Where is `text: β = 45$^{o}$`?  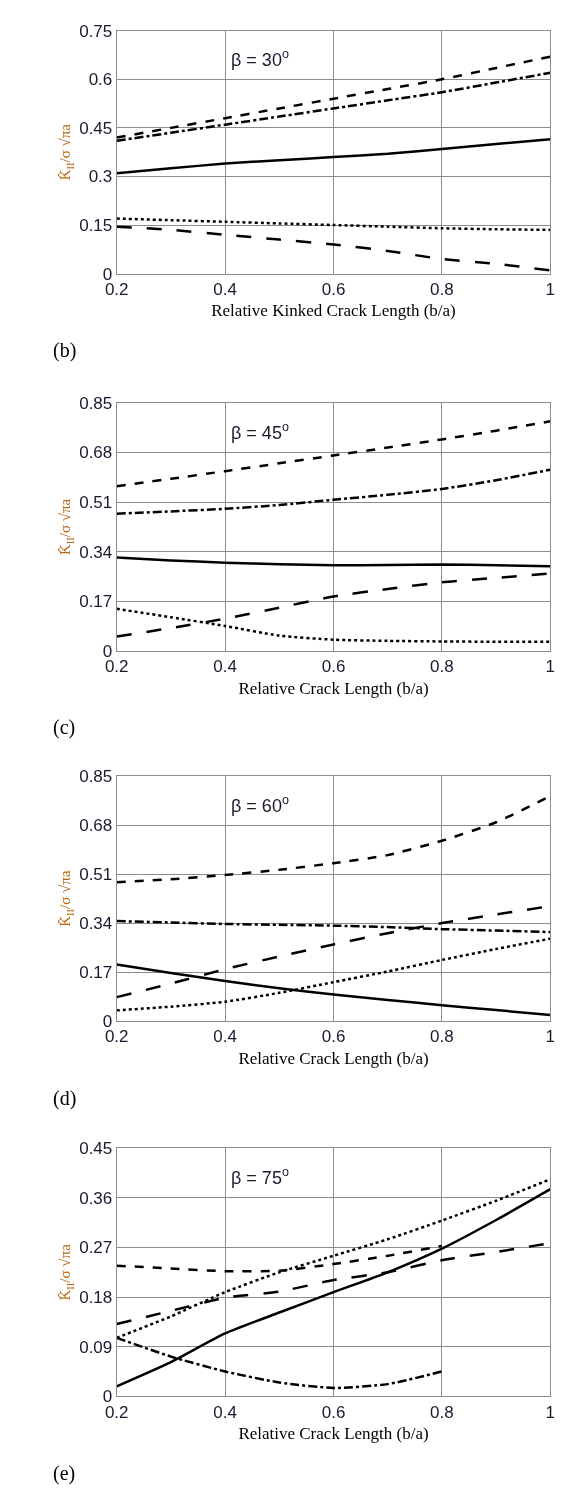
text: β = 45$^{o}$ is located at coordinates (260, 431).